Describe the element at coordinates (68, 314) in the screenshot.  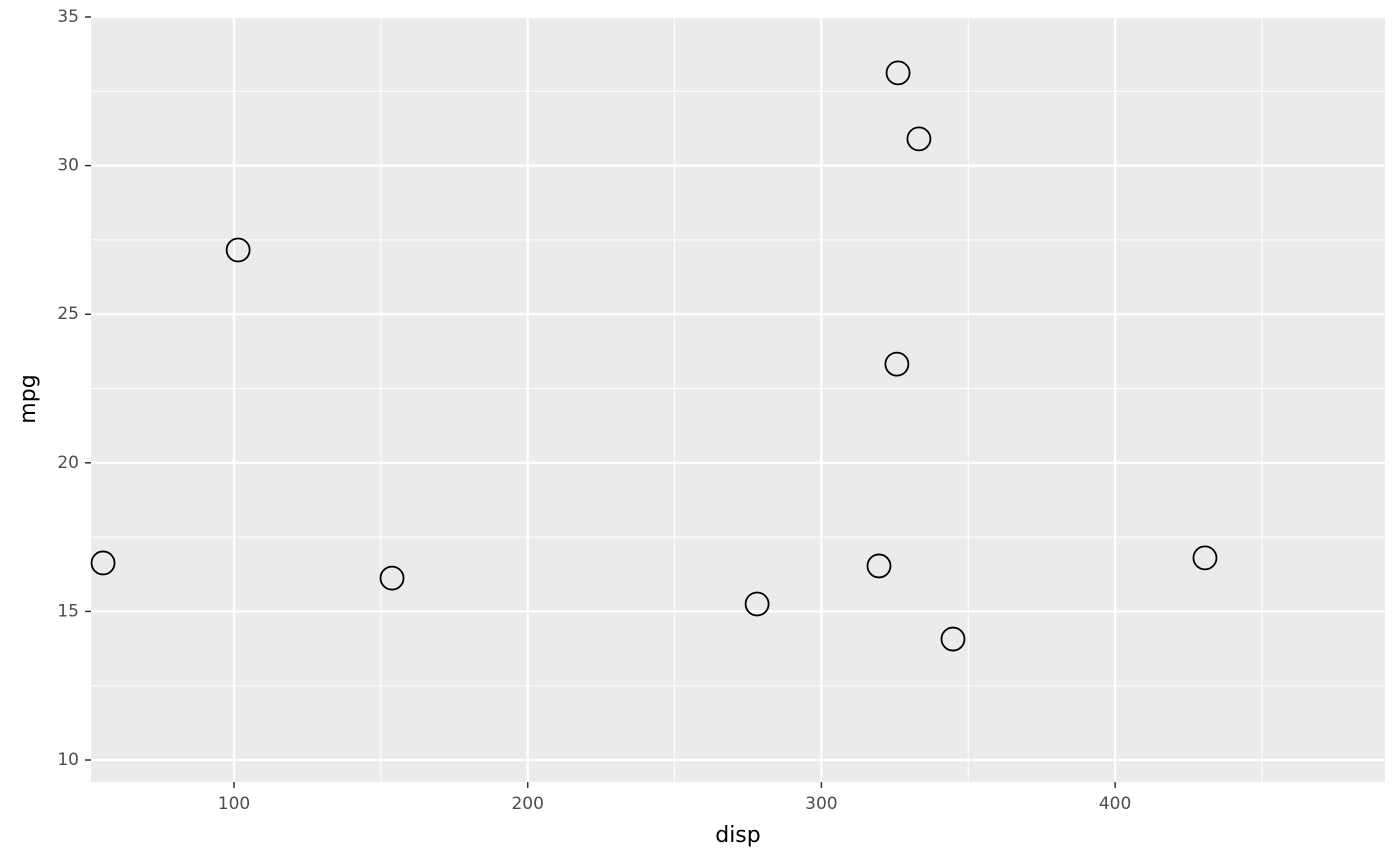
I see `y-tick-label: 25` at that location.